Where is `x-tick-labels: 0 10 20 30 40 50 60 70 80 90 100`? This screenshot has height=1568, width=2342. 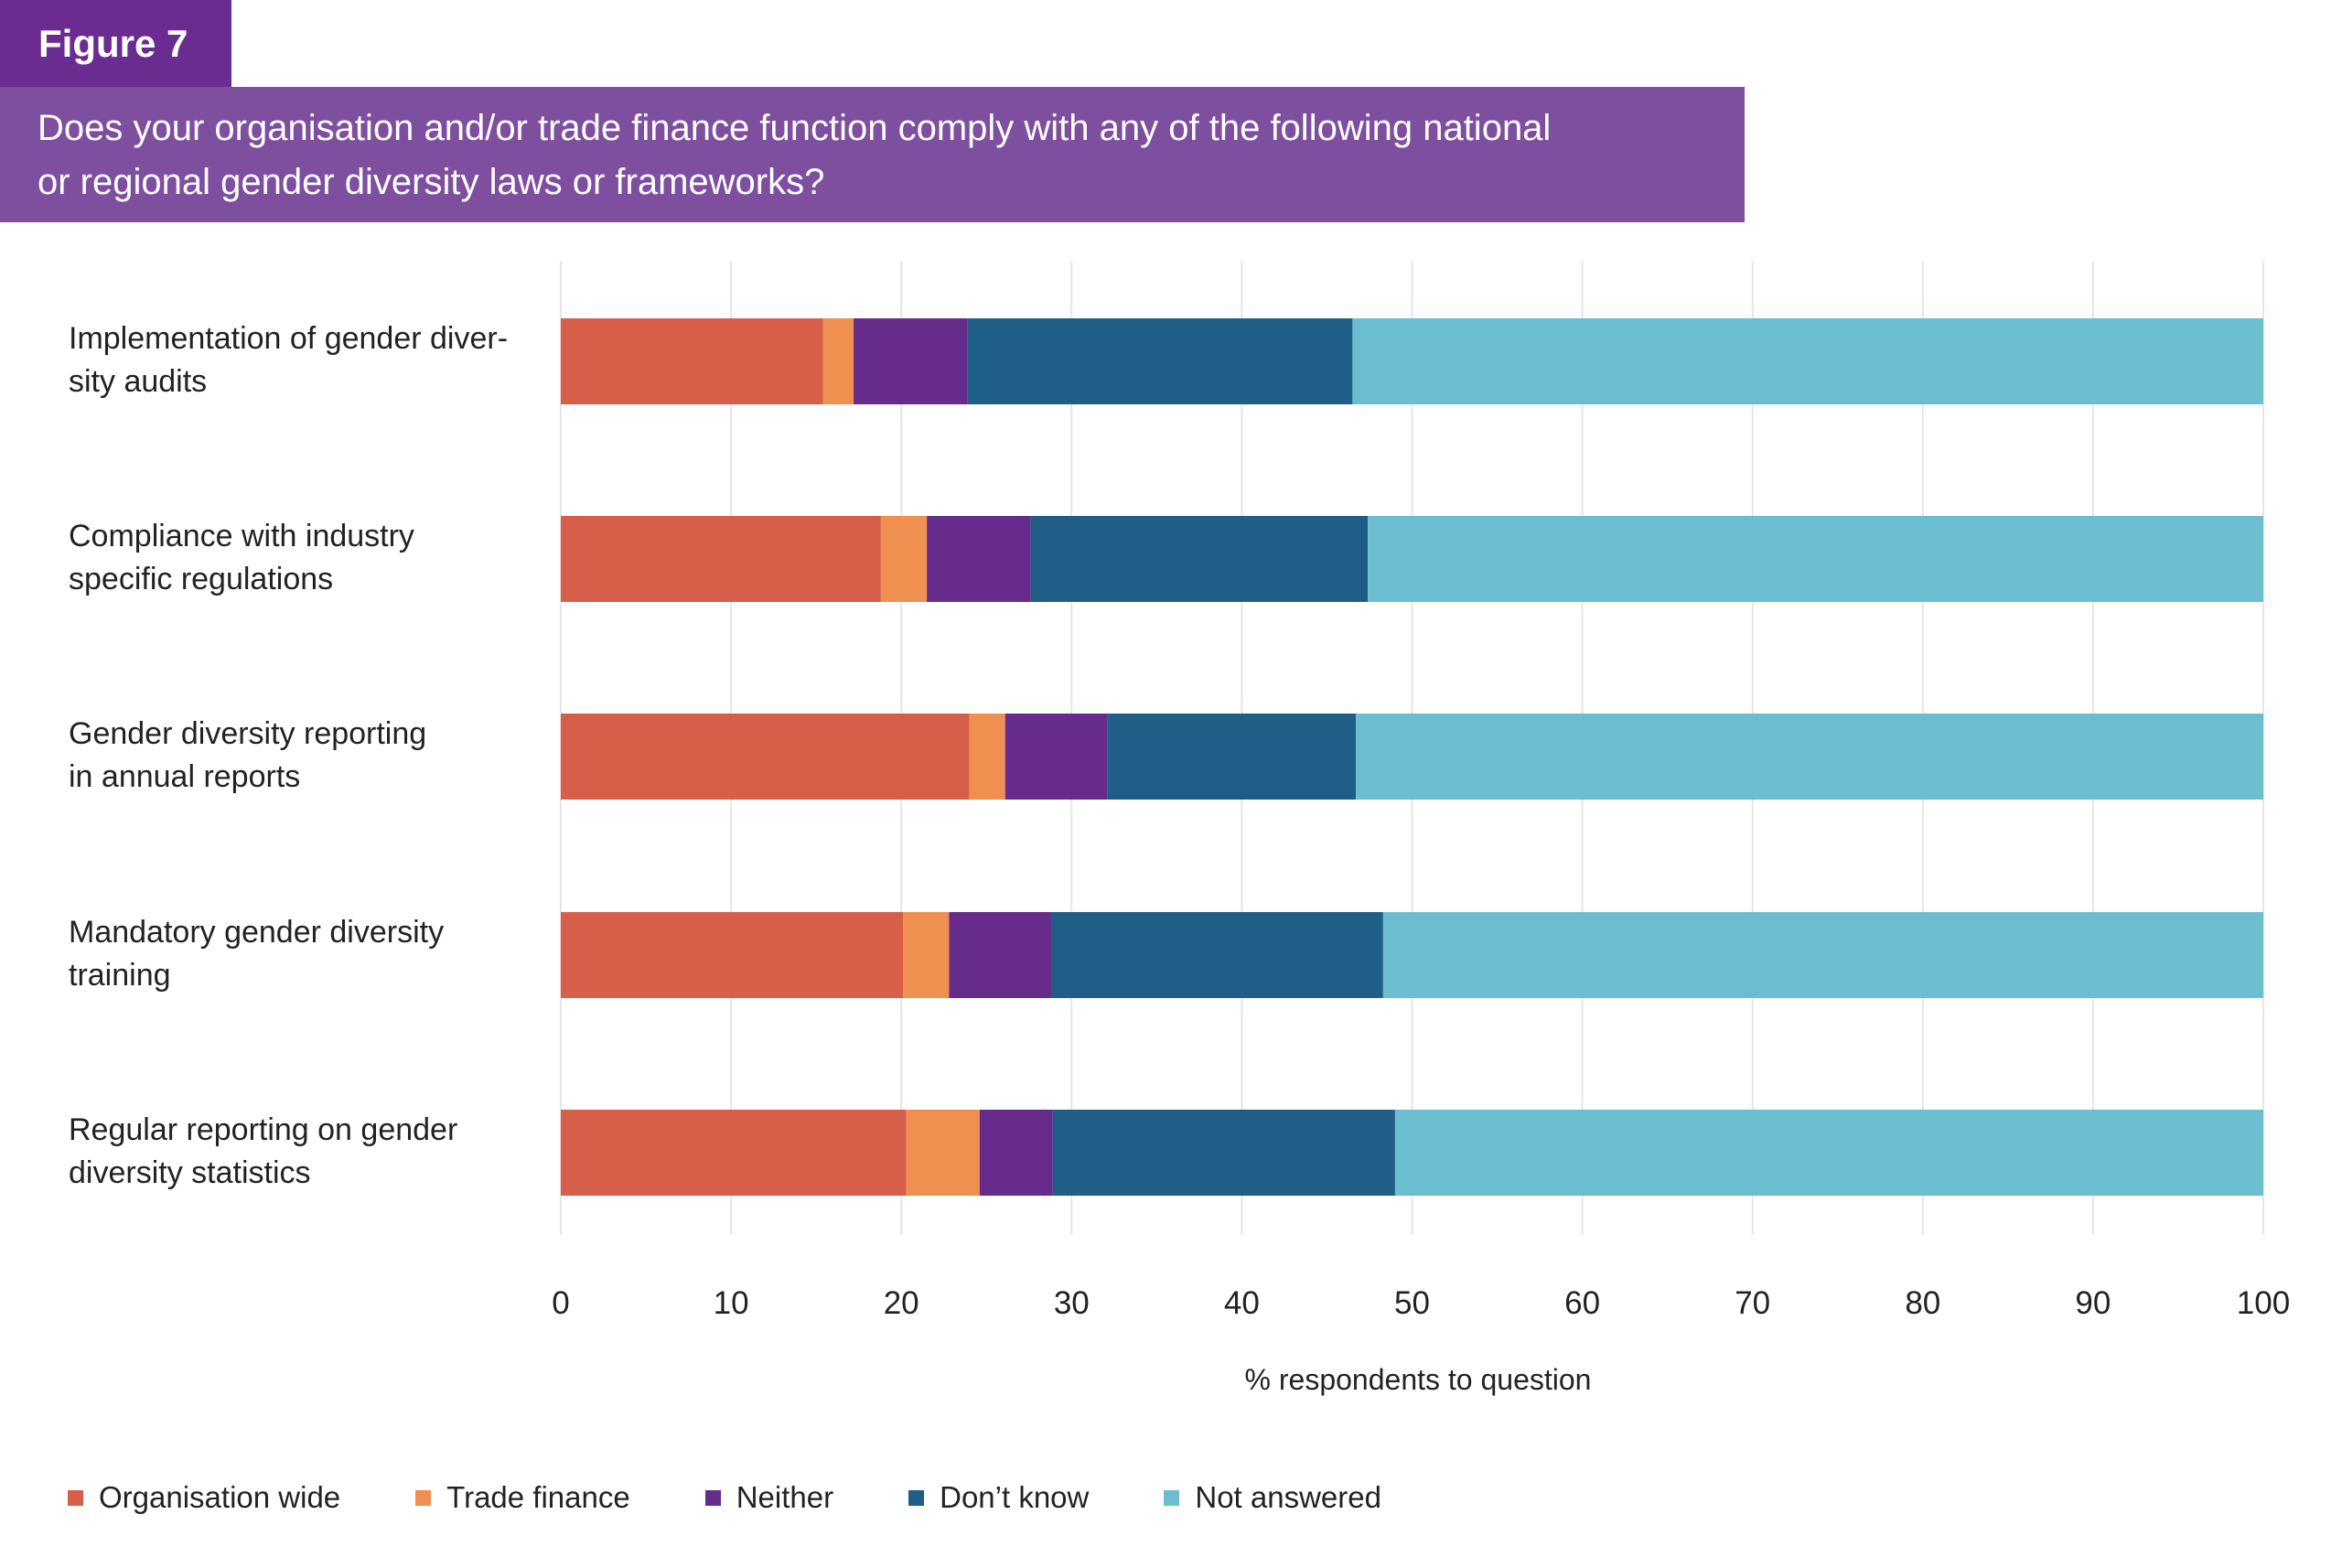
x-tick-labels: 0 10 20 30 40 50 60 70 80 90 100 is located at coordinates (1421, 1303).